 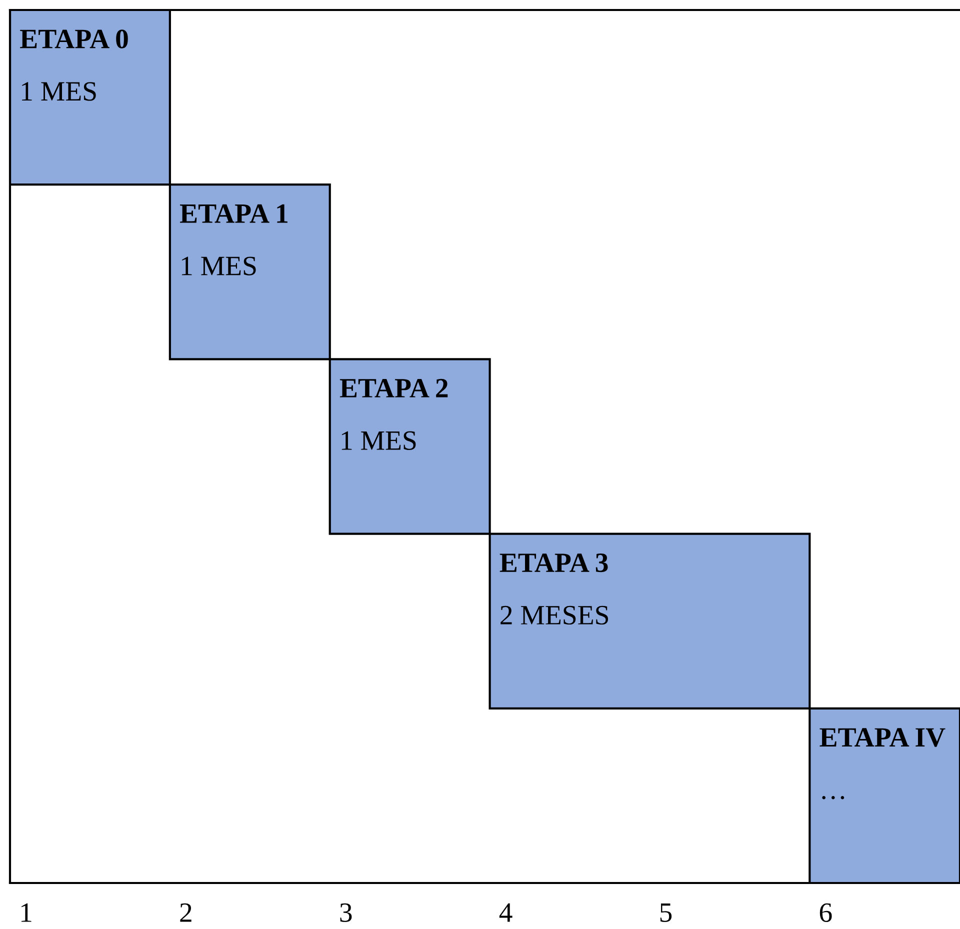 What do you see at coordinates (74, 39) in the screenshot?
I see `y-tick-label: ETAPA 0` at bounding box center [74, 39].